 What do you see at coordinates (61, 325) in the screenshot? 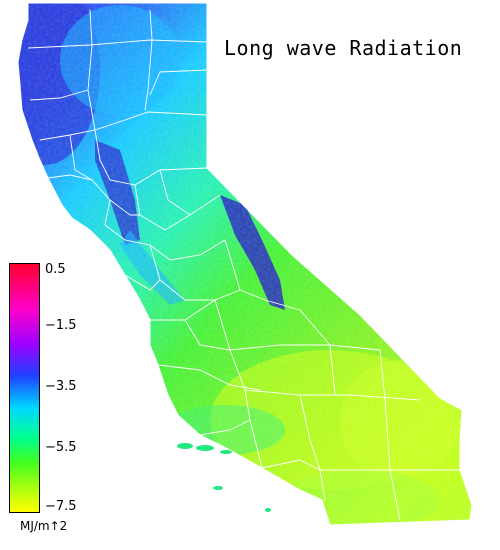
I see `legend-tick-label: −1.5` at bounding box center [61, 325].